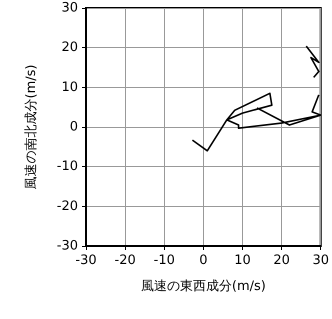 This screenshot has width=332, height=319. What do you see at coordinates (242, 260) in the screenshot?
I see `x-tick-label: 10` at bounding box center [242, 260].